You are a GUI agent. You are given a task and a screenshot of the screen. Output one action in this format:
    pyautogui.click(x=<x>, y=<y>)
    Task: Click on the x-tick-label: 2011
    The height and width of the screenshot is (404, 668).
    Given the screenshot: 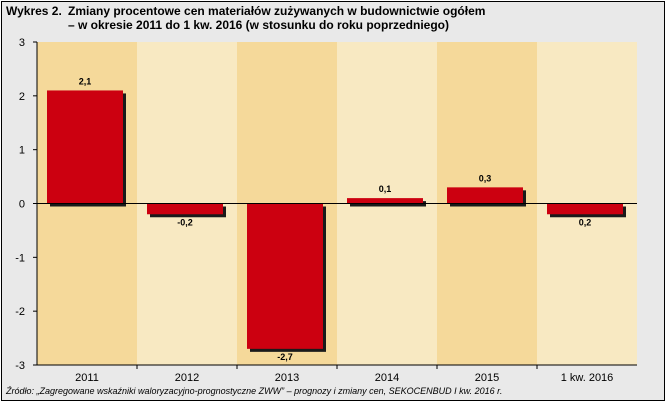 What is the action you would take?
    pyautogui.click(x=87, y=378)
    